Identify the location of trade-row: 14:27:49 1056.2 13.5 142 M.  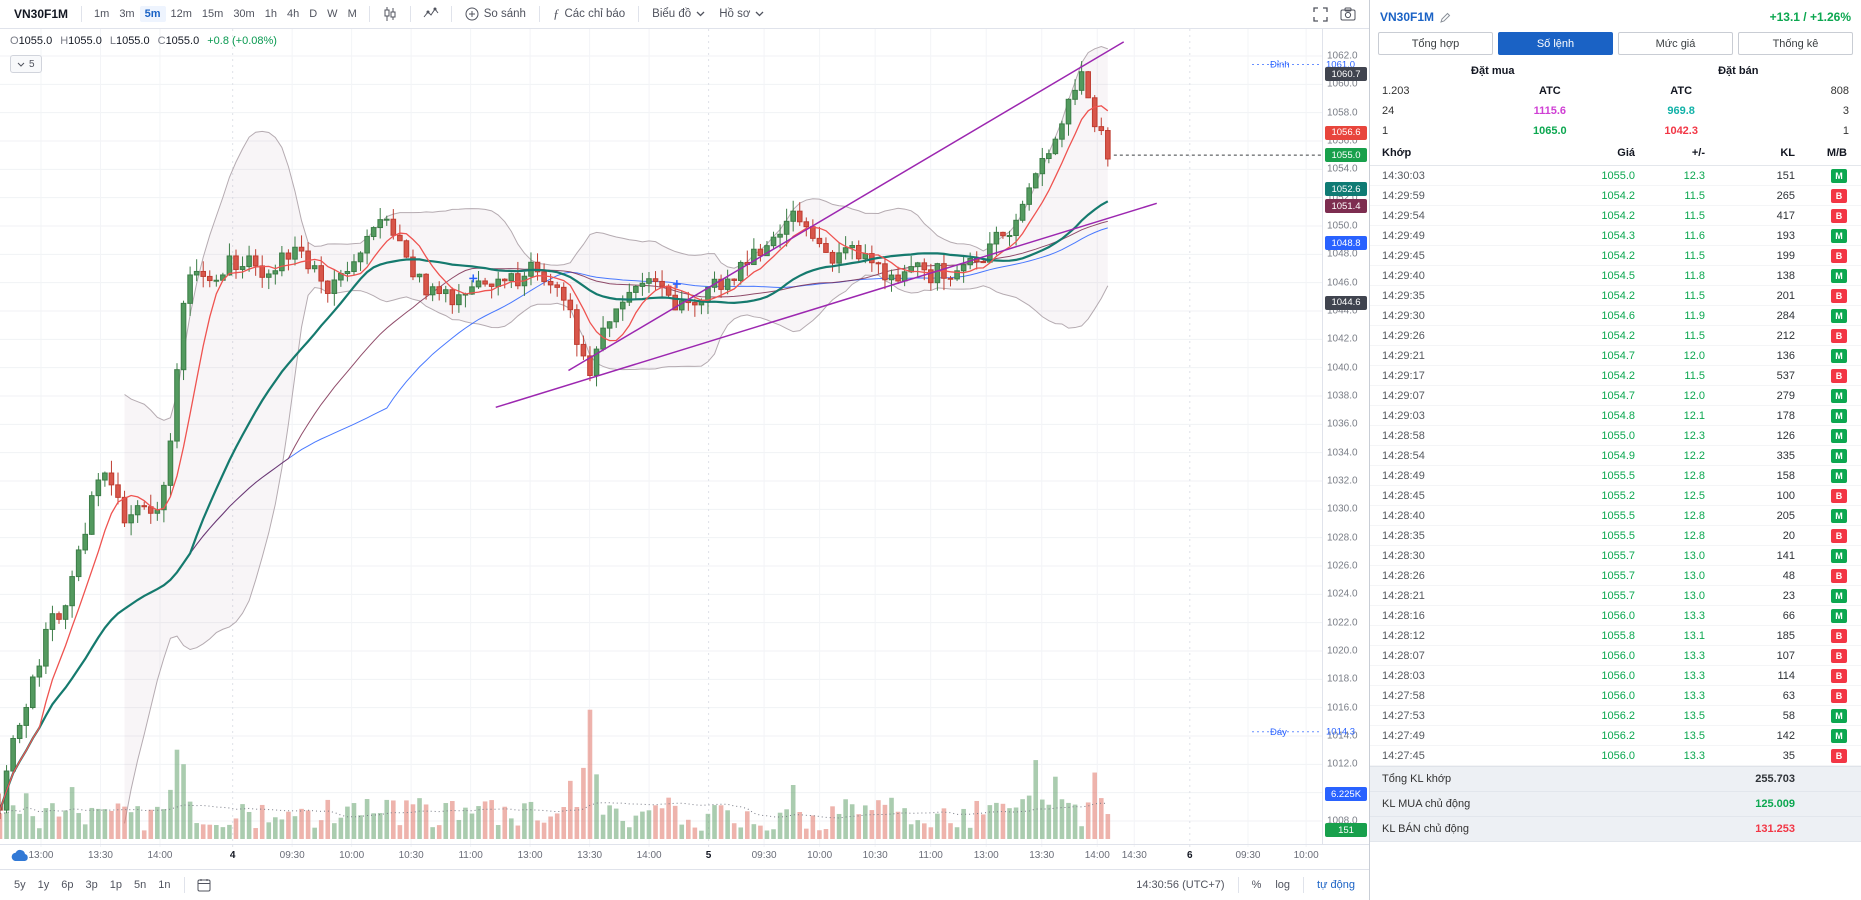
(1615, 736).